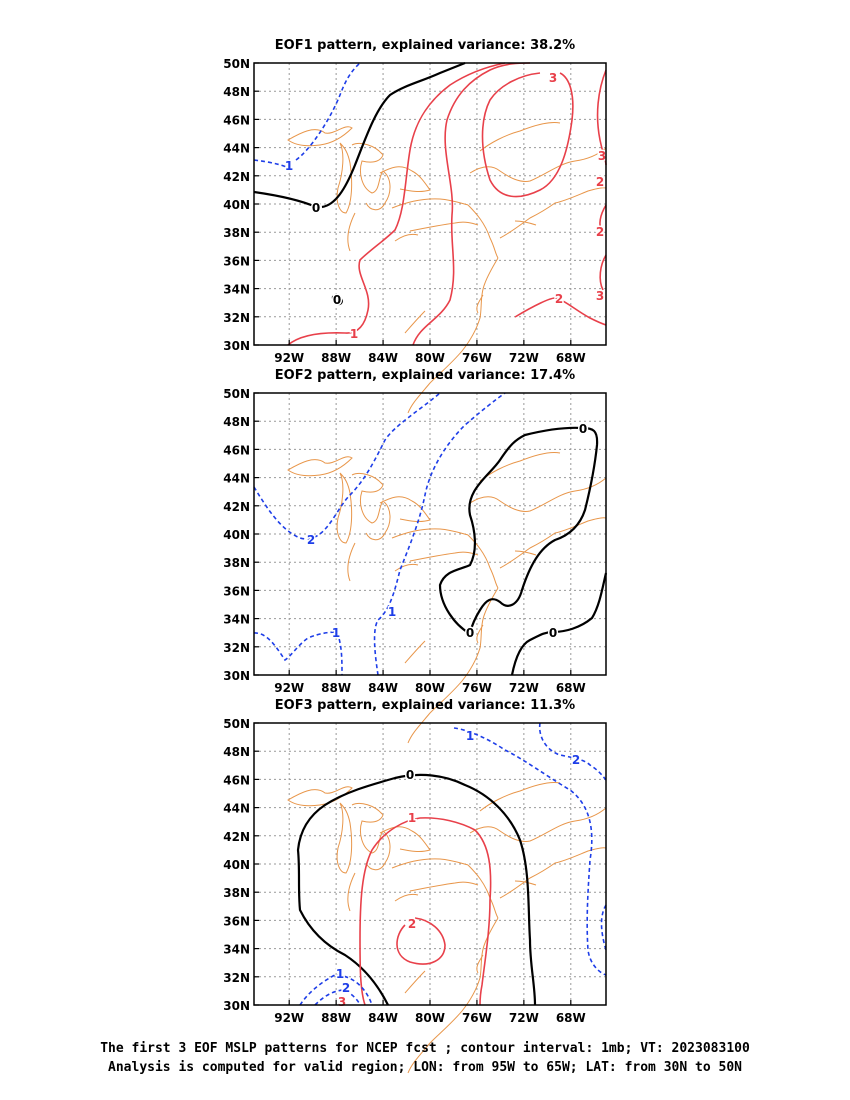 The image size is (850, 1100). I want to click on eof1-coastline, so click(447, 268).